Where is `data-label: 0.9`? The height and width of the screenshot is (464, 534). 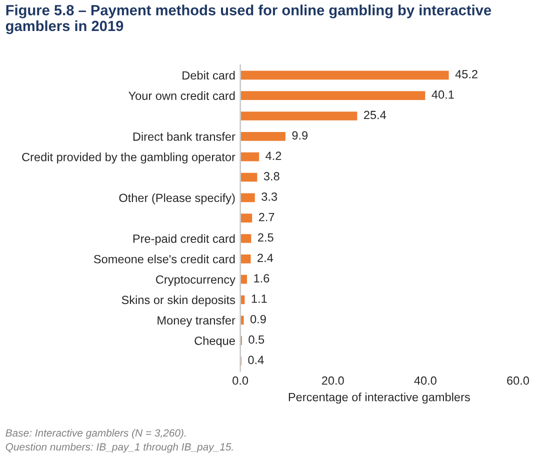 data-label: 0.9 is located at coordinates (258, 319).